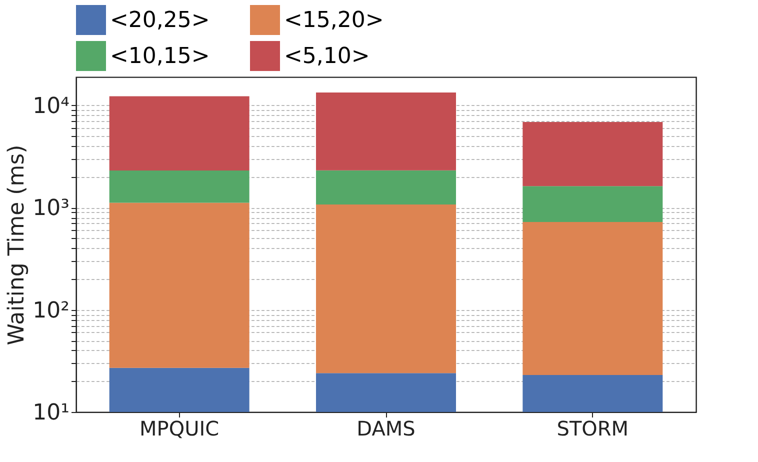 This screenshot has height=462, width=758. What do you see at coordinates (160, 20) in the screenshot?
I see `legend-label: <20,25>` at bounding box center [160, 20].